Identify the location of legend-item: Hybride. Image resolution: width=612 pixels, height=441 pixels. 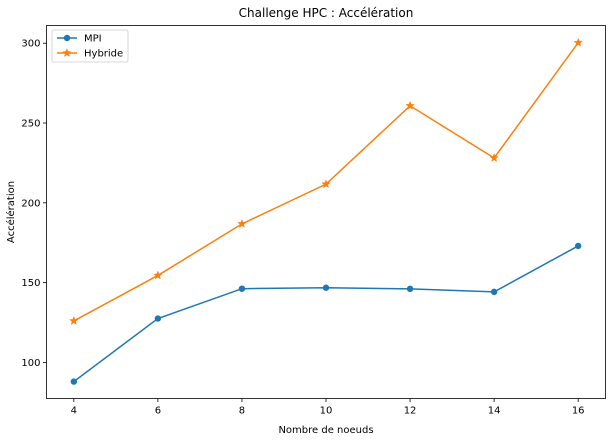
(90, 53).